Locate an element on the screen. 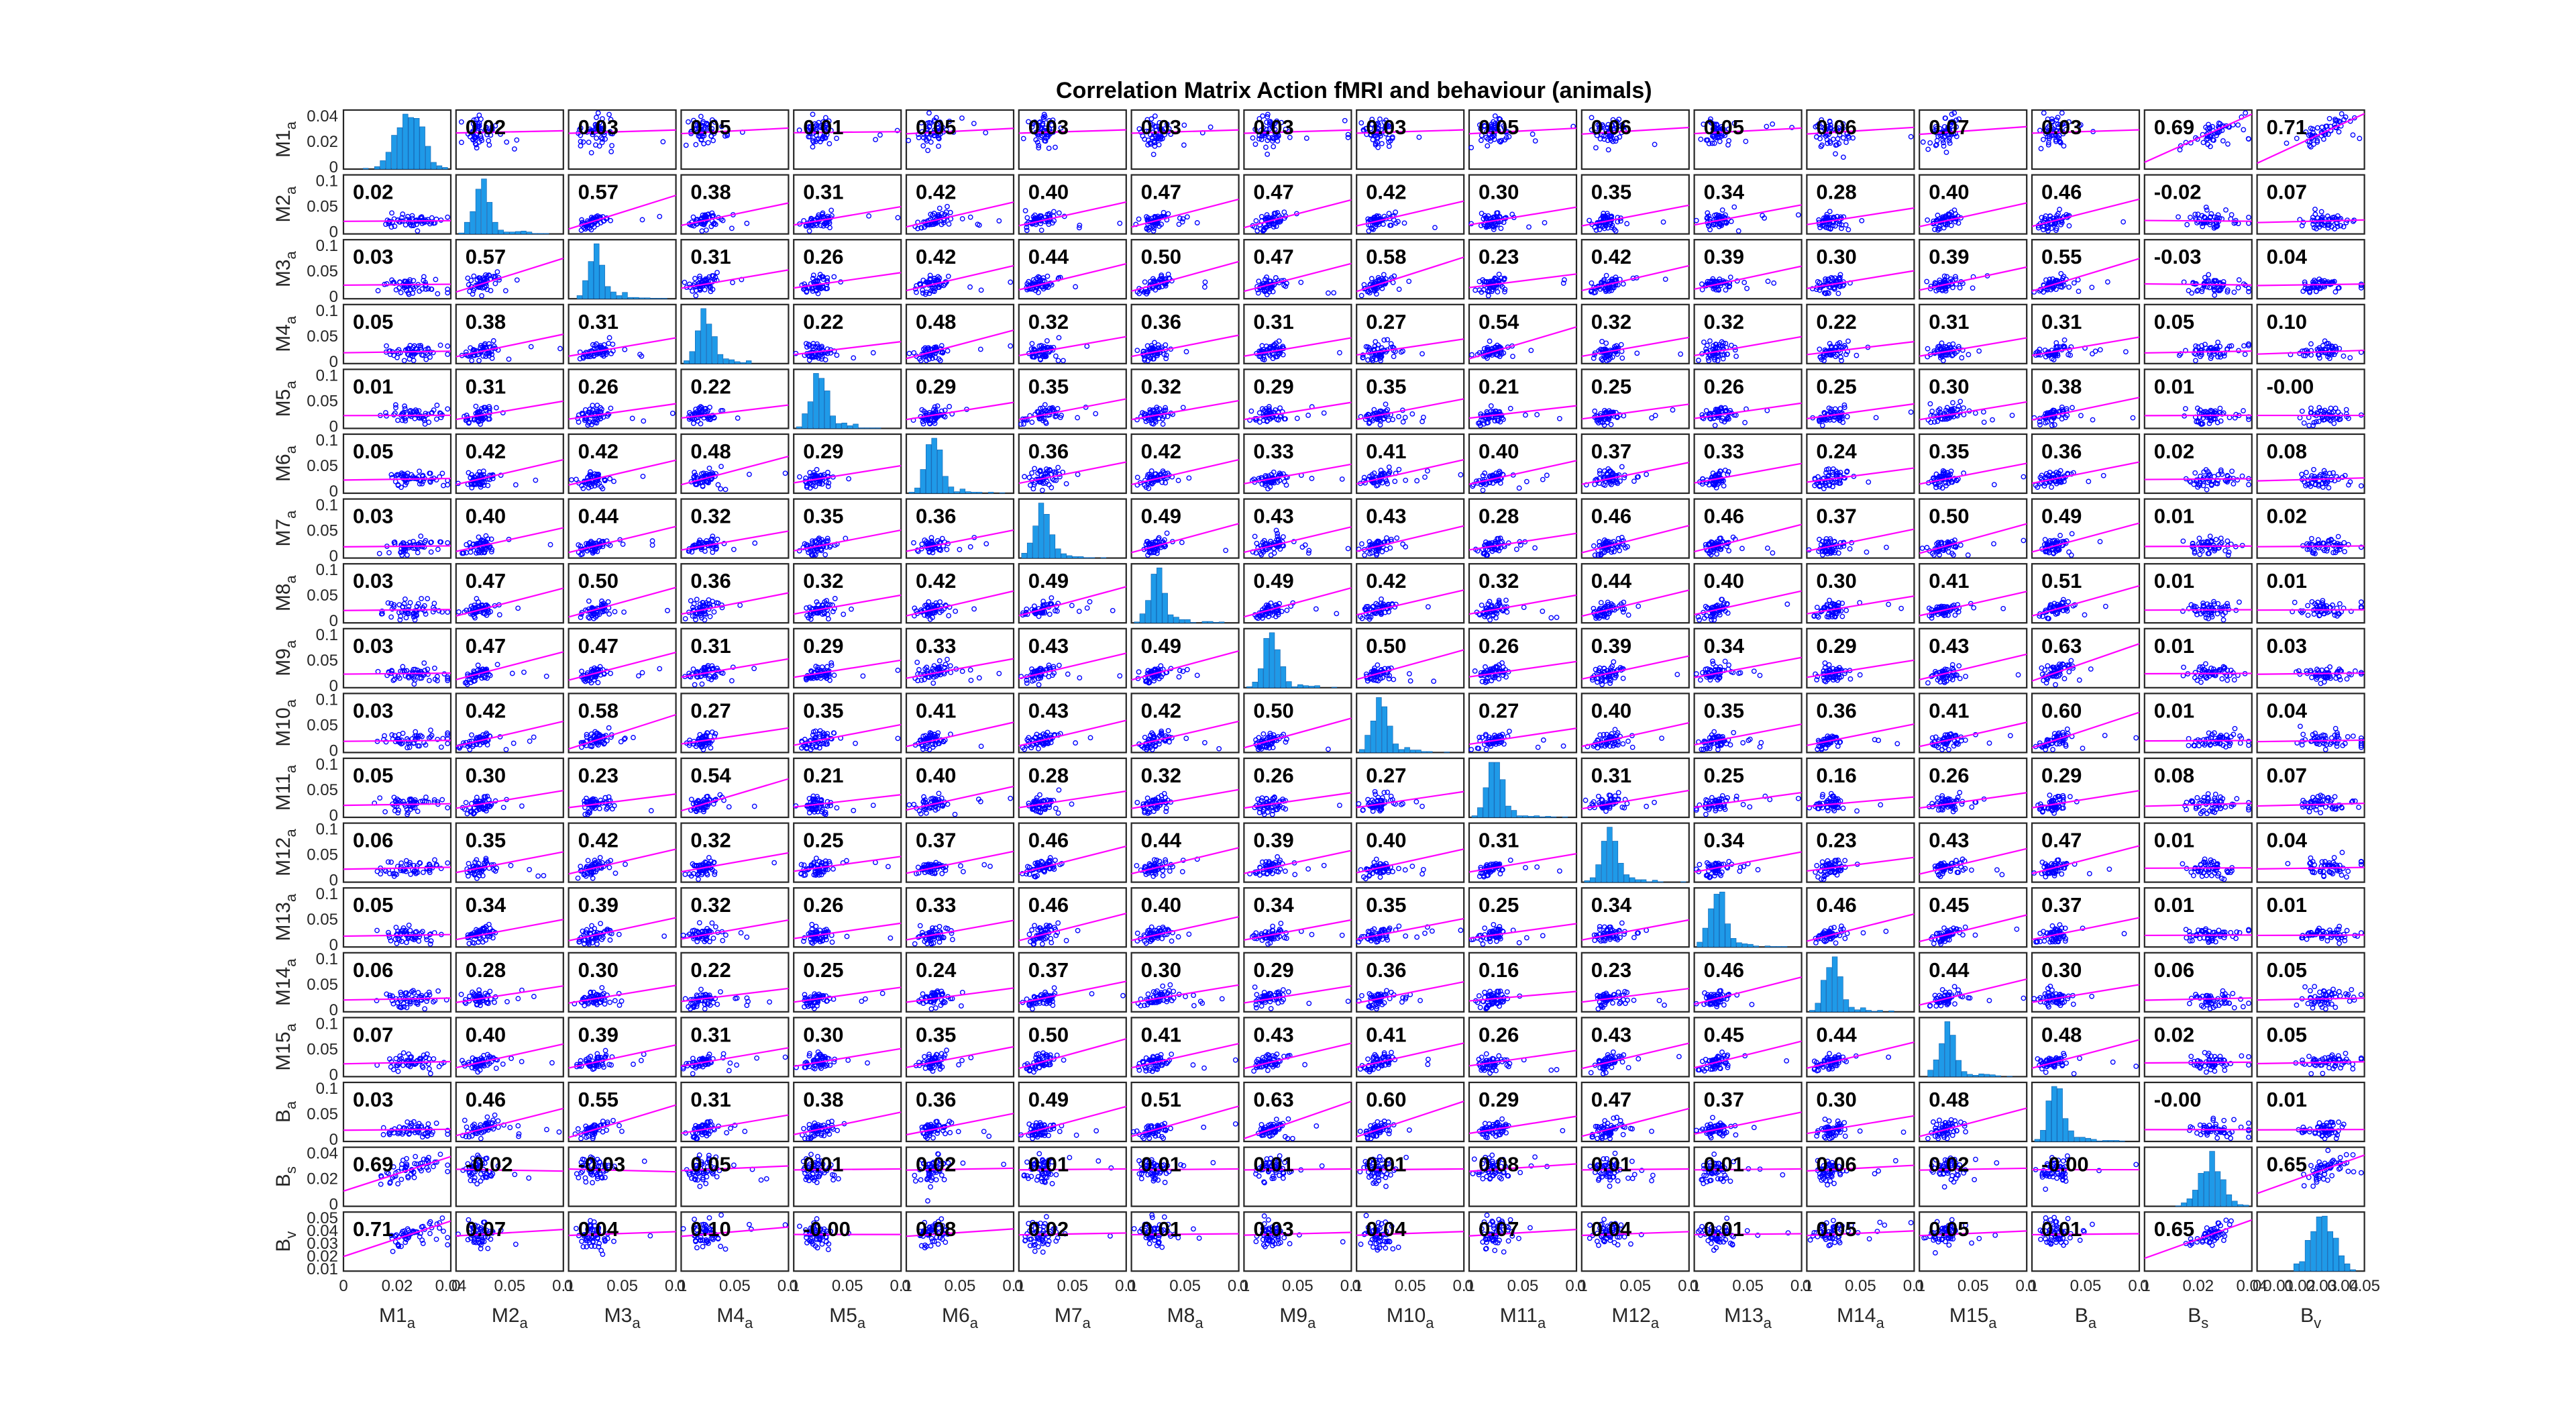 Image resolution: width=2576 pixels, height=1428 pixels. panel-r5-c10: 0.35 is located at coordinates (1410, 398).